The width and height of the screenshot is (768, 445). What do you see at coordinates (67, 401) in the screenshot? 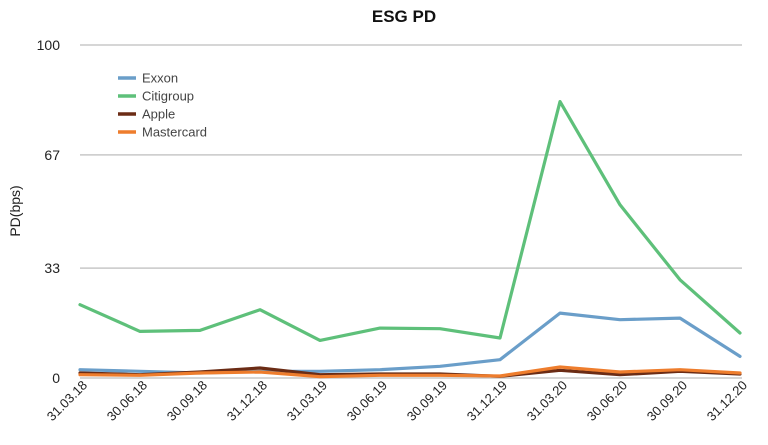
I see `x-tick-label: 31.03.18` at bounding box center [67, 401].